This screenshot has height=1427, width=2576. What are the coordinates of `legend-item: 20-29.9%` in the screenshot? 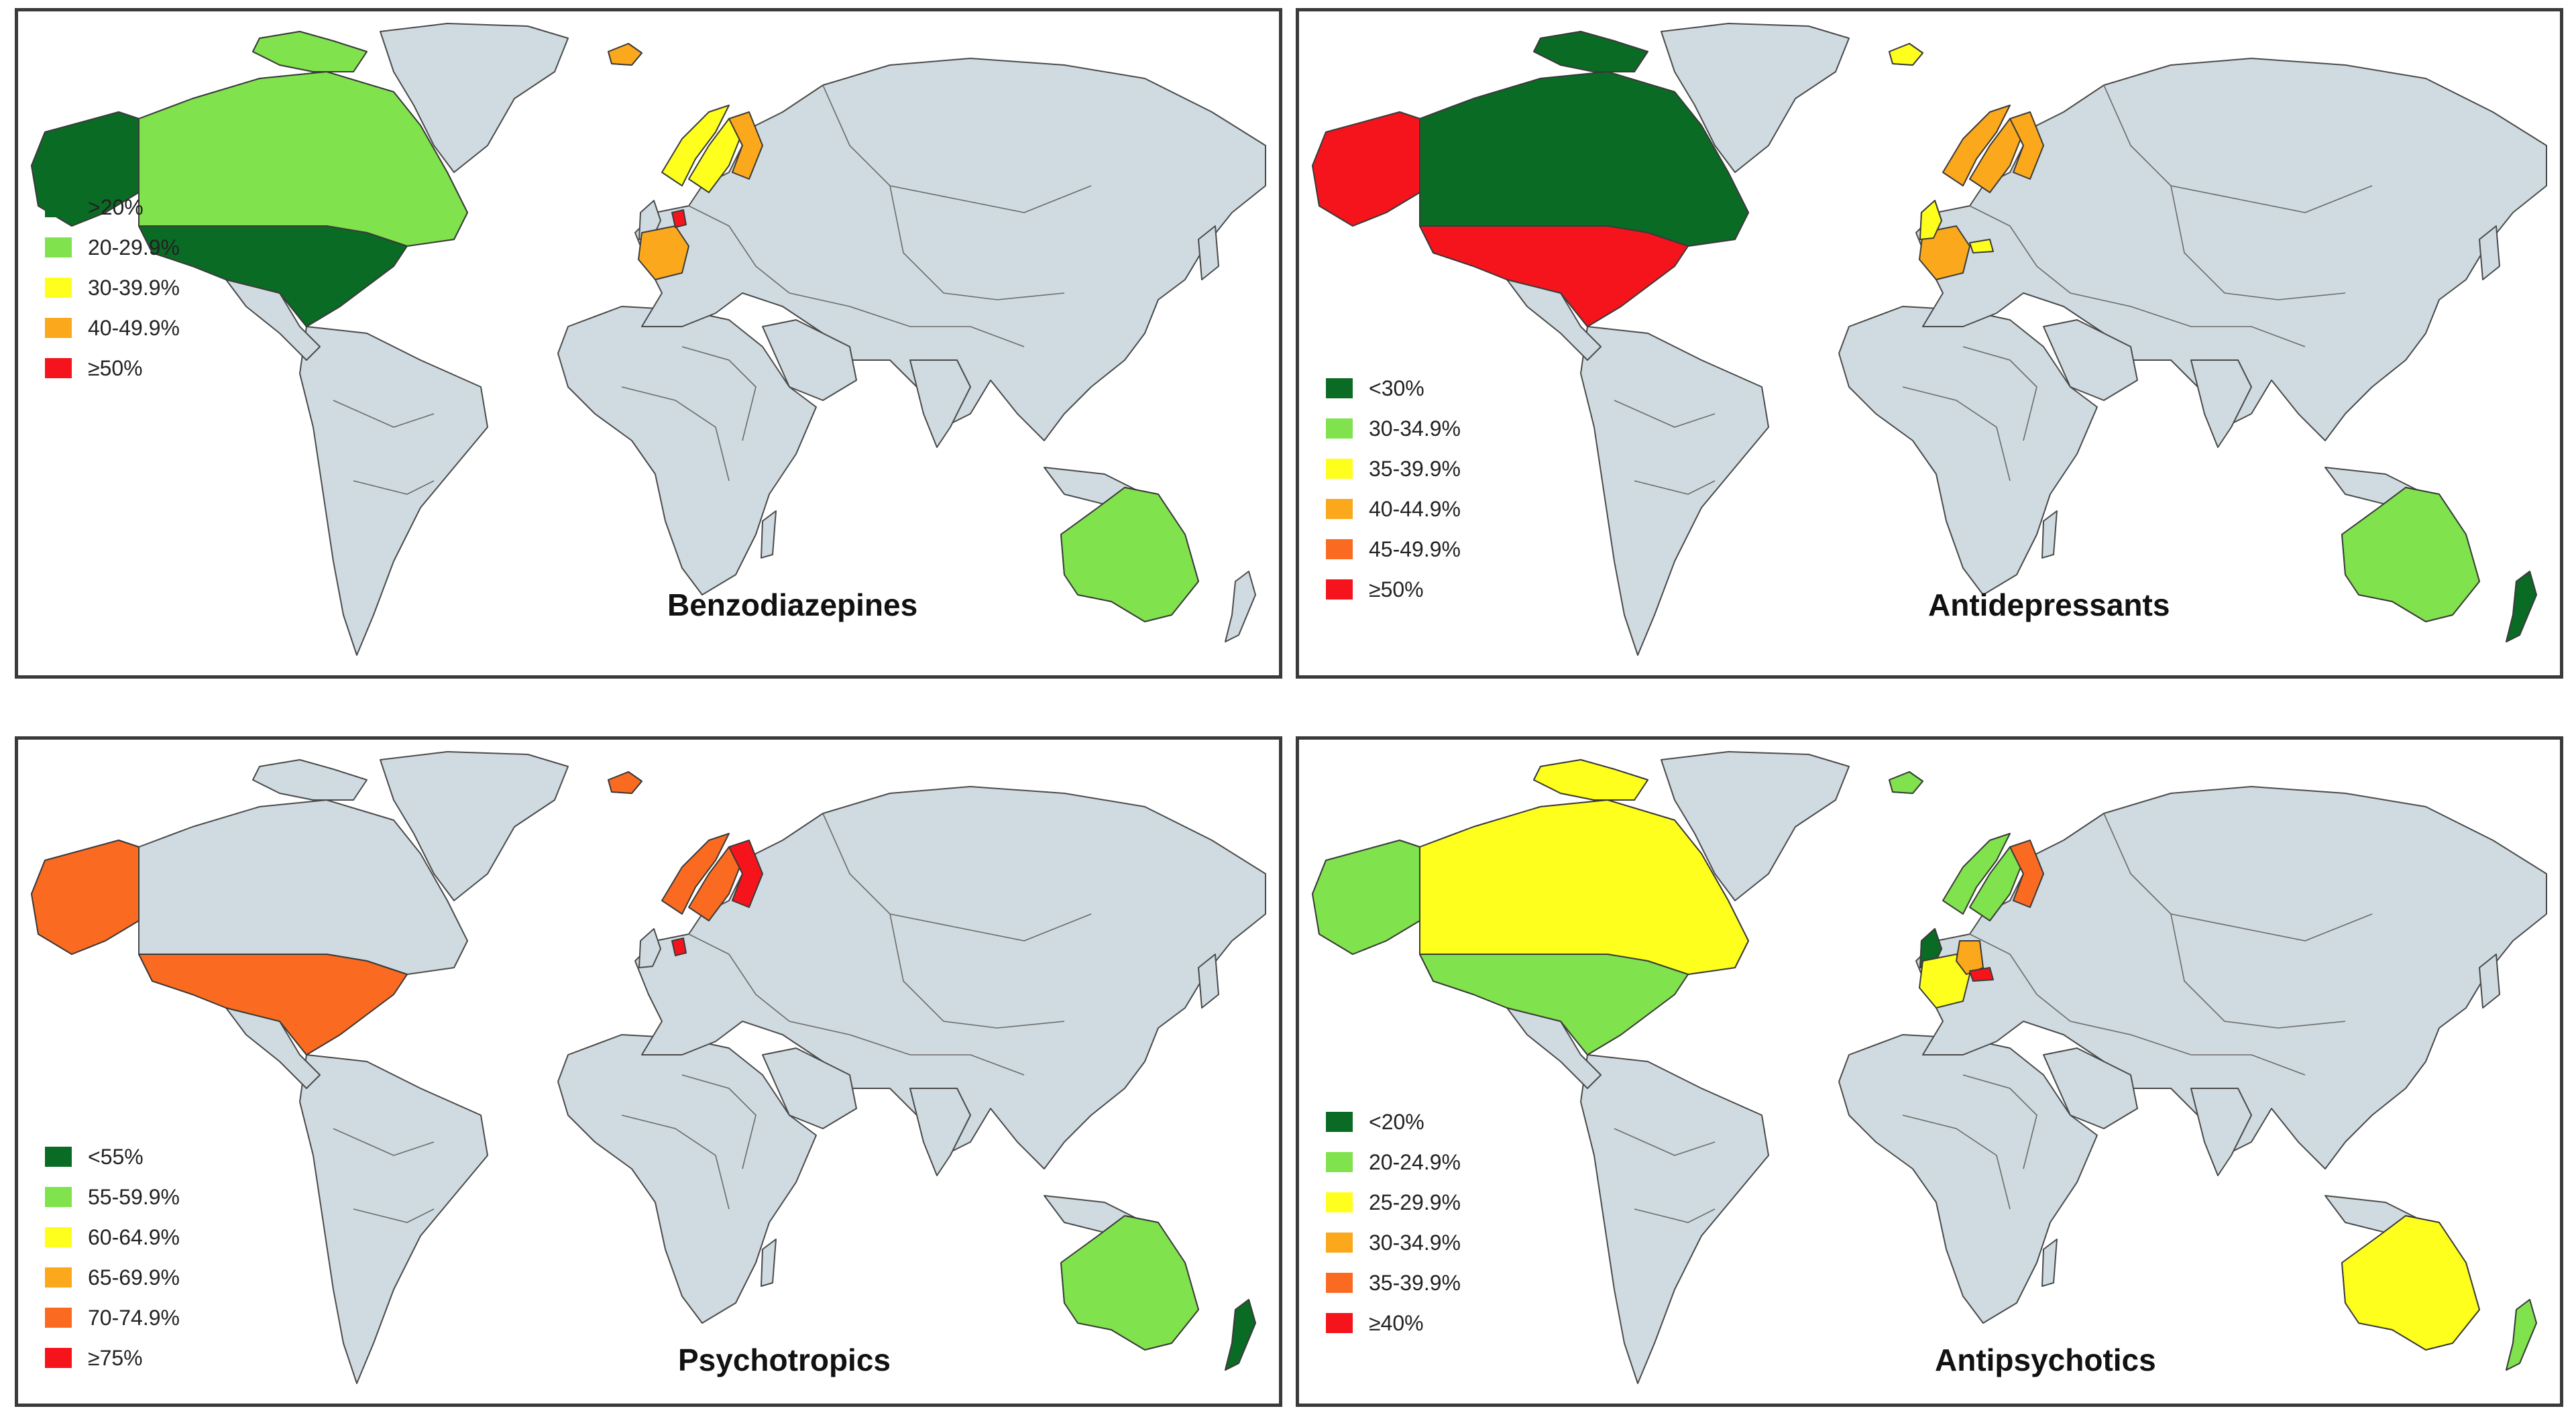 It's located at (112, 247).